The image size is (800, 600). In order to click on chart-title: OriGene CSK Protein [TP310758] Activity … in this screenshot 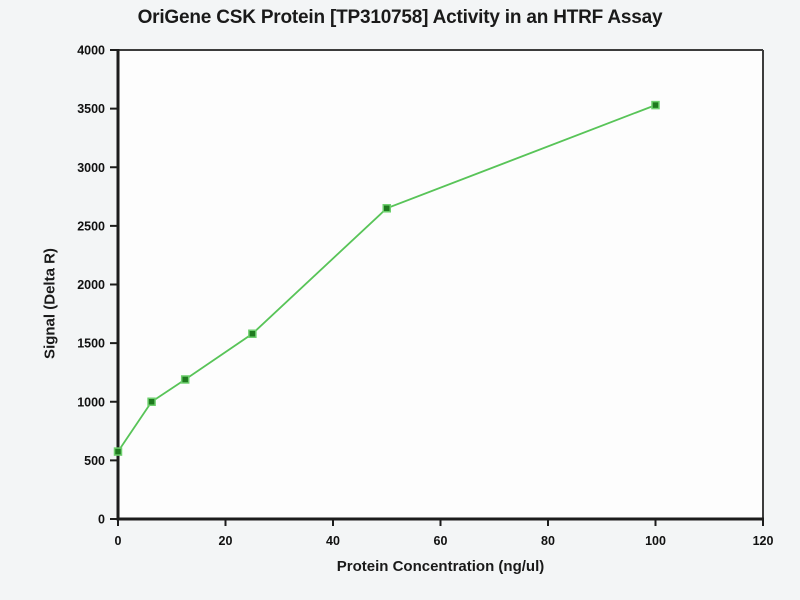, I will do `click(400, 17)`.